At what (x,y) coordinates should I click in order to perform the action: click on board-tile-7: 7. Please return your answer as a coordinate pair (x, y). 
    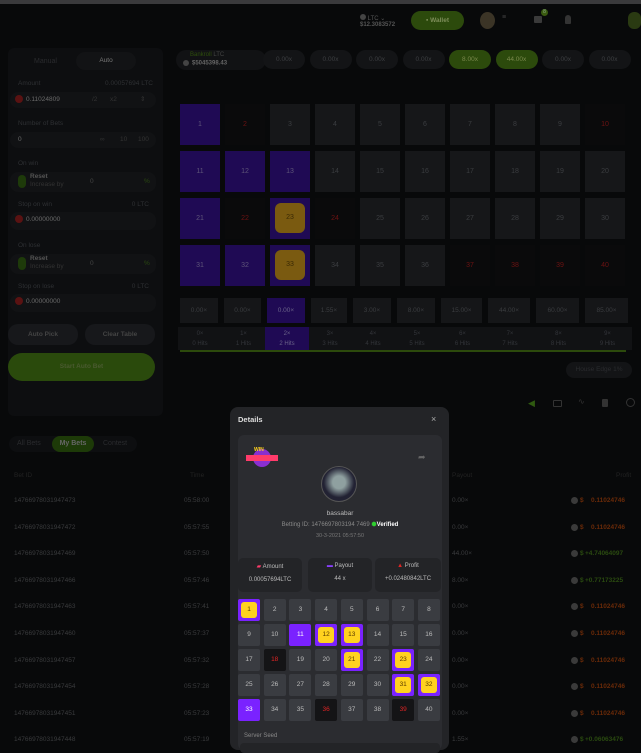
    Looking at the image, I should click on (470, 124).